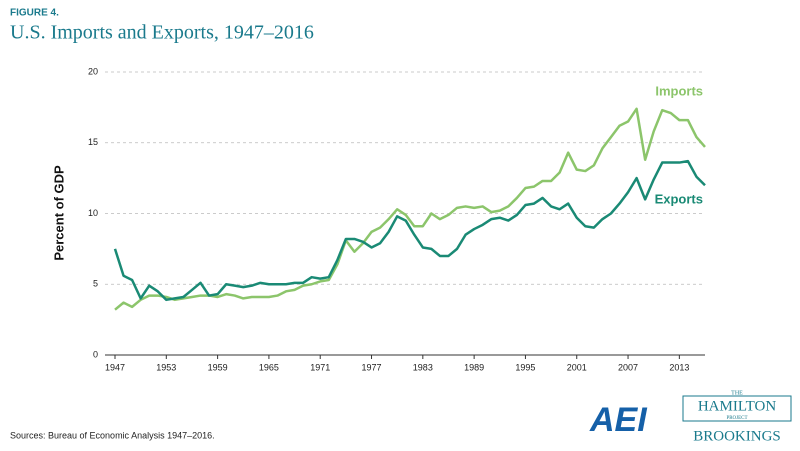 Image resolution: width=800 pixels, height=451 pixels. I want to click on hamilton-logo: THE HAMILTON PROJECT BROOKINGS, so click(737, 417).